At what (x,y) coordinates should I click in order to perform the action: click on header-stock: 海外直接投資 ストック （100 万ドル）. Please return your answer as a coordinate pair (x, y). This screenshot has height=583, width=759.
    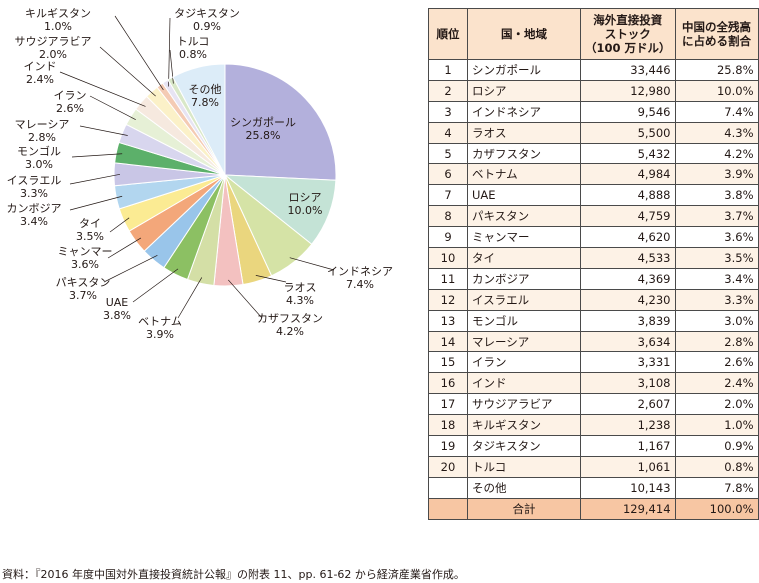
    Looking at the image, I should click on (628, 34).